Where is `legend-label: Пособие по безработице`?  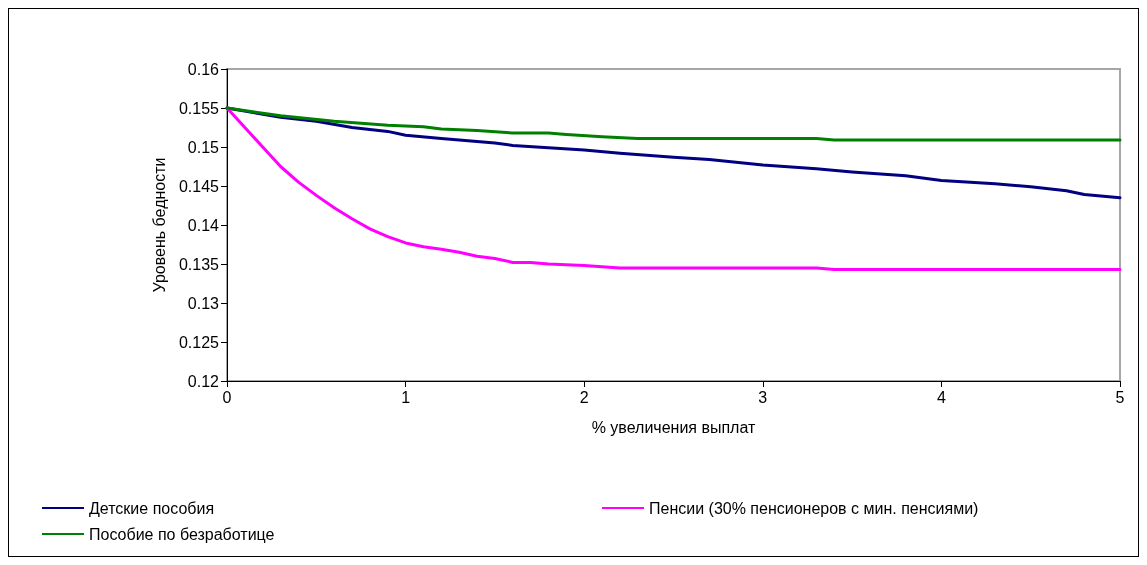 legend-label: Пособие по безработице is located at coordinates (182, 534).